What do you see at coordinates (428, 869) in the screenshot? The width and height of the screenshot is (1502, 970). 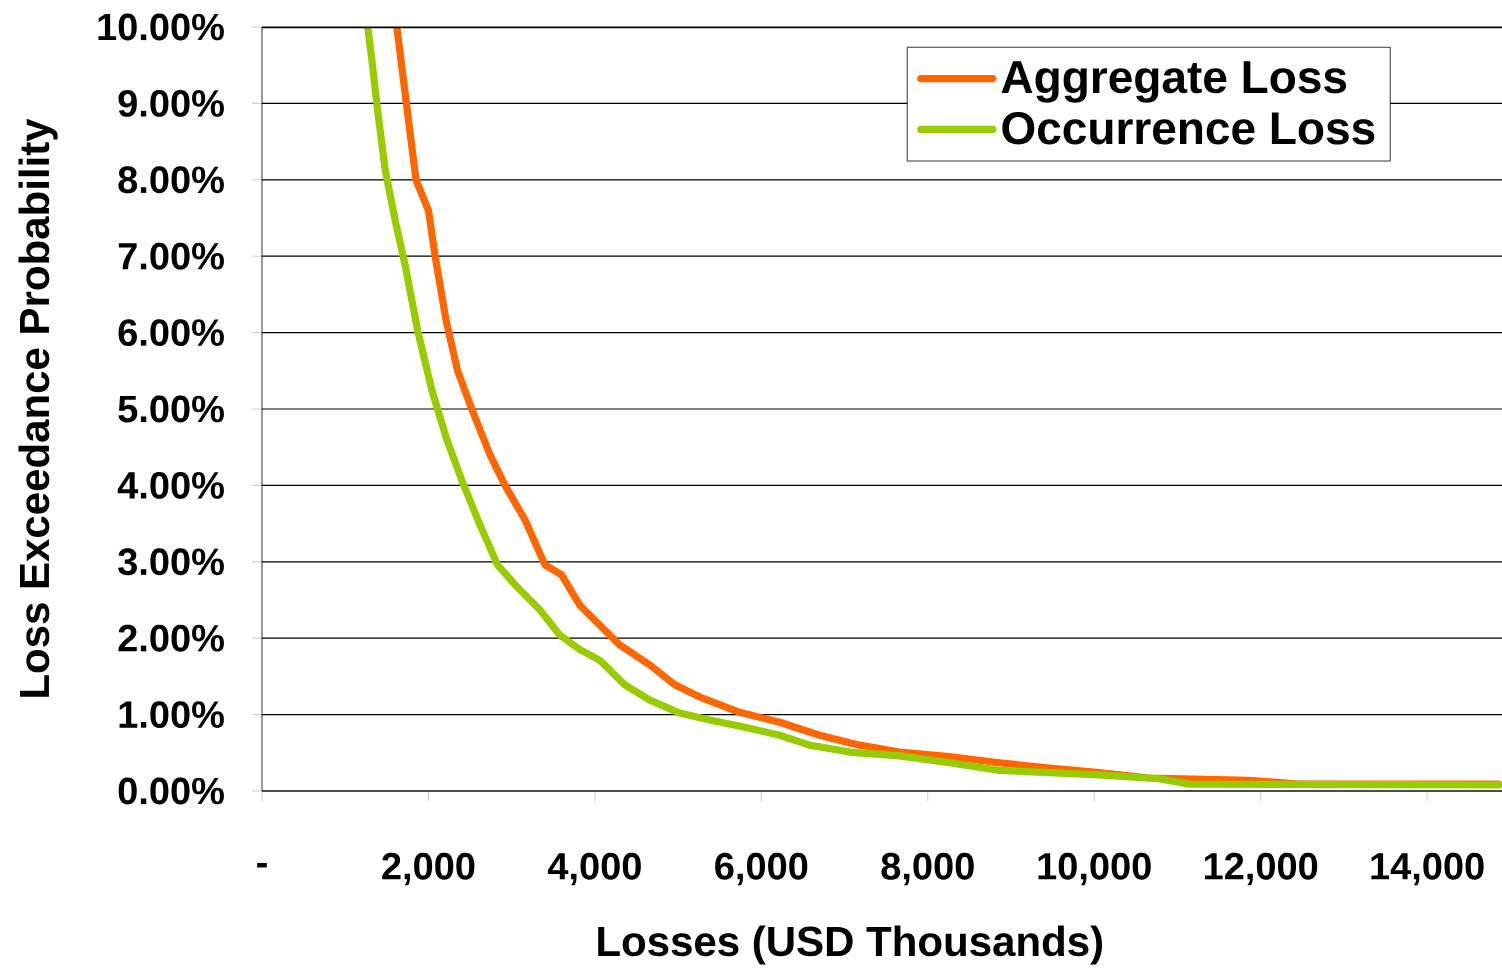 I see `x-tick-label: 2,000` at bounding box center [428, 869].